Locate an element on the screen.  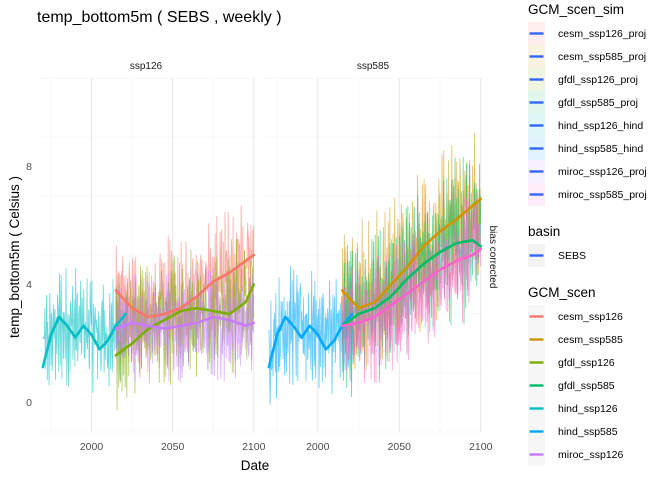
legend-label: miroc_ssp126 is located at coordinates (591, 455).